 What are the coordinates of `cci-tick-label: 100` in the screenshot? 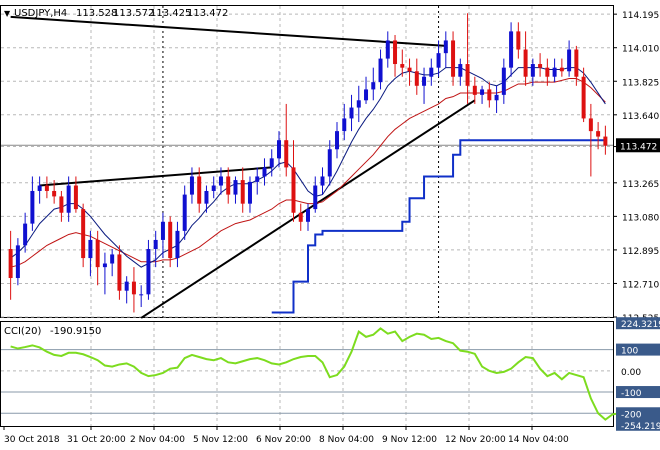 It's located at (629, 352).